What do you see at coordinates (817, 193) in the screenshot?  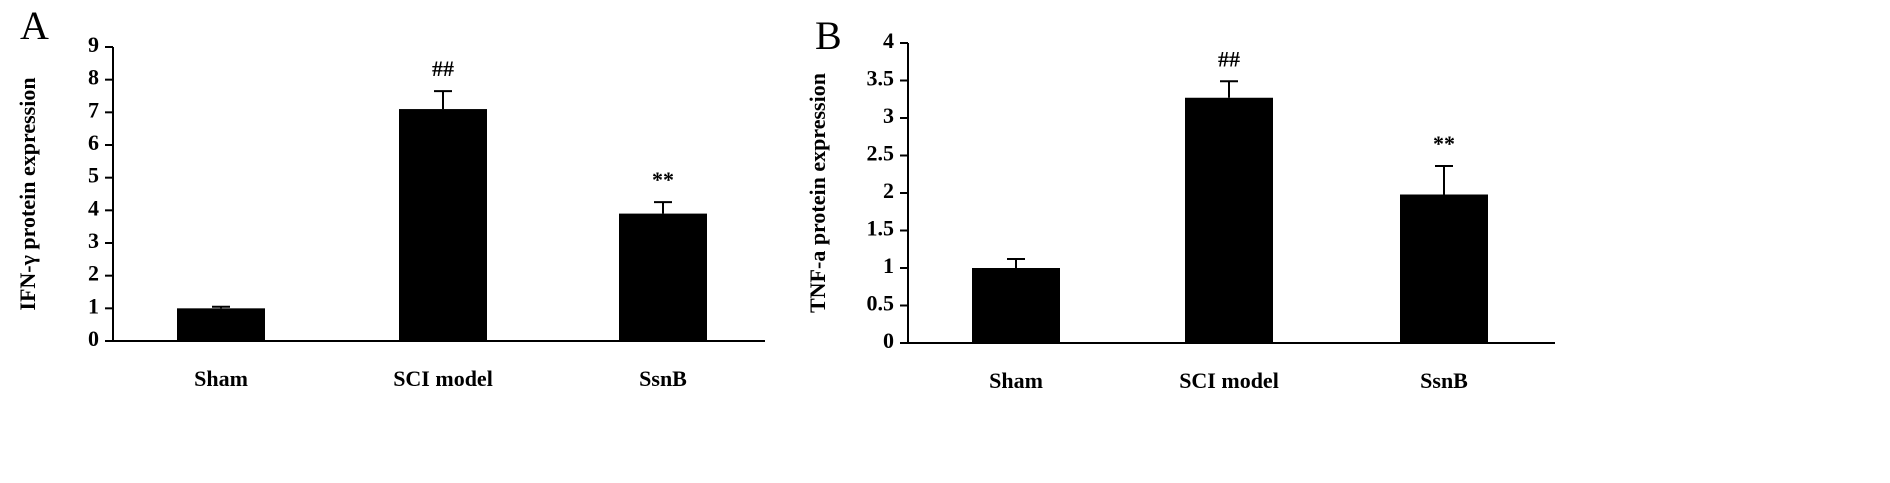 I see `y-axis-label: TNF-a protein expression` at bounding box center [817, 193].